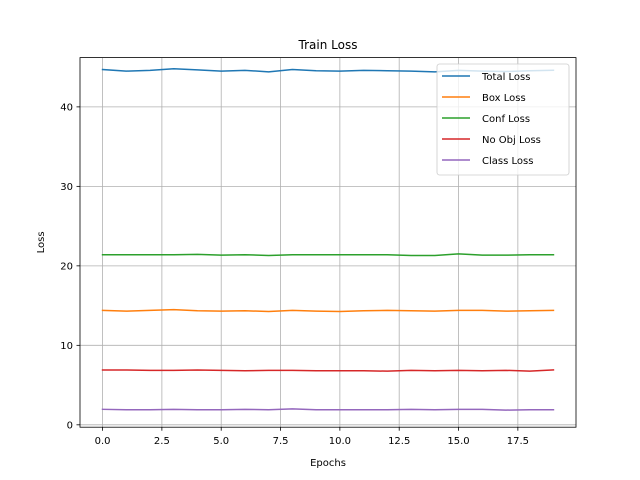 The image size is (640, 480). Describe the element at coordinates (70, 425) in the screenshot. I see `y-tick-label: 0` at that location.